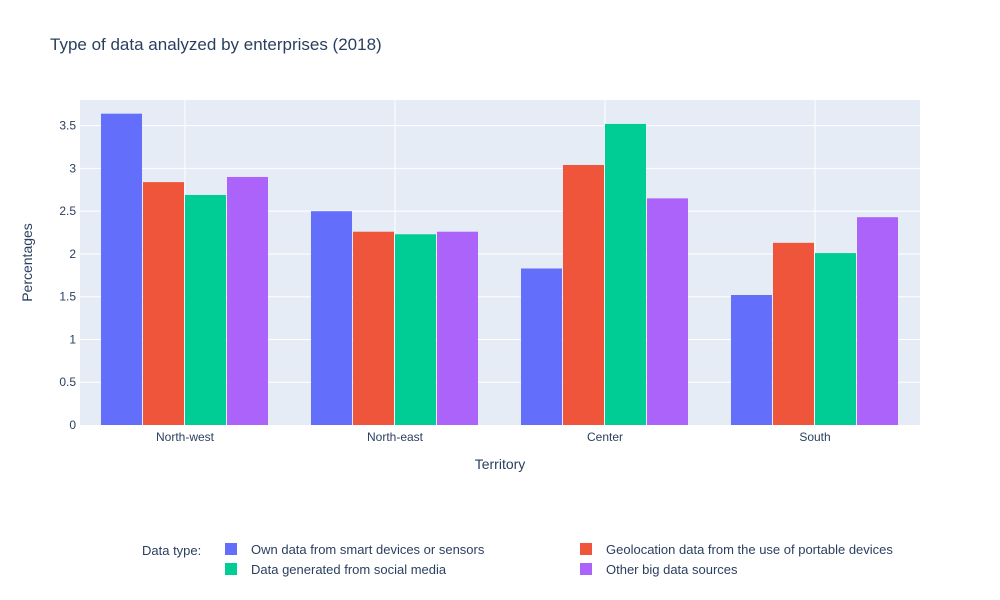 The image size is (1000, 600). What do you see at coordinates (67, 211) in the screenshot?
I see `y-tick-label: 2.5` at bounding box center [67, 211].